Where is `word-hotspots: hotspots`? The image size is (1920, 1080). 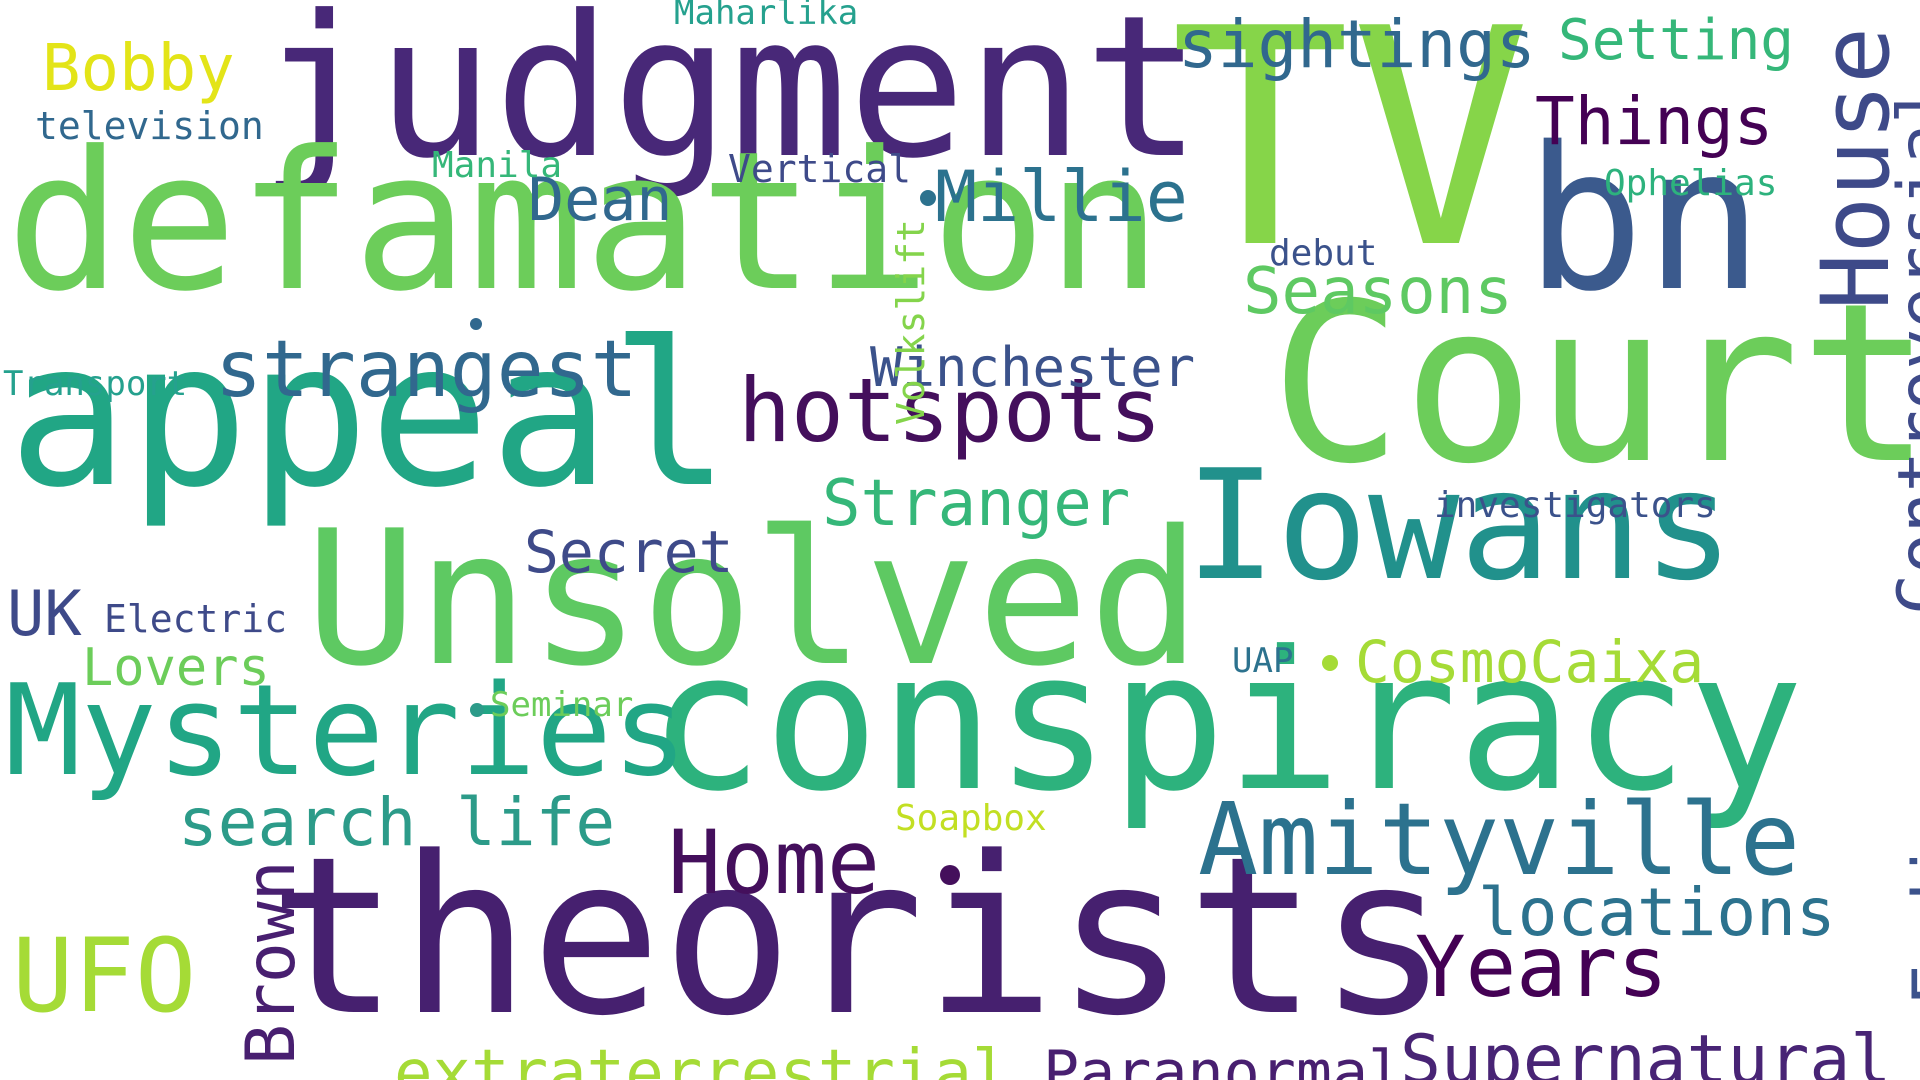
word-hotspots: hotspots is located at coordinates (950, 411).